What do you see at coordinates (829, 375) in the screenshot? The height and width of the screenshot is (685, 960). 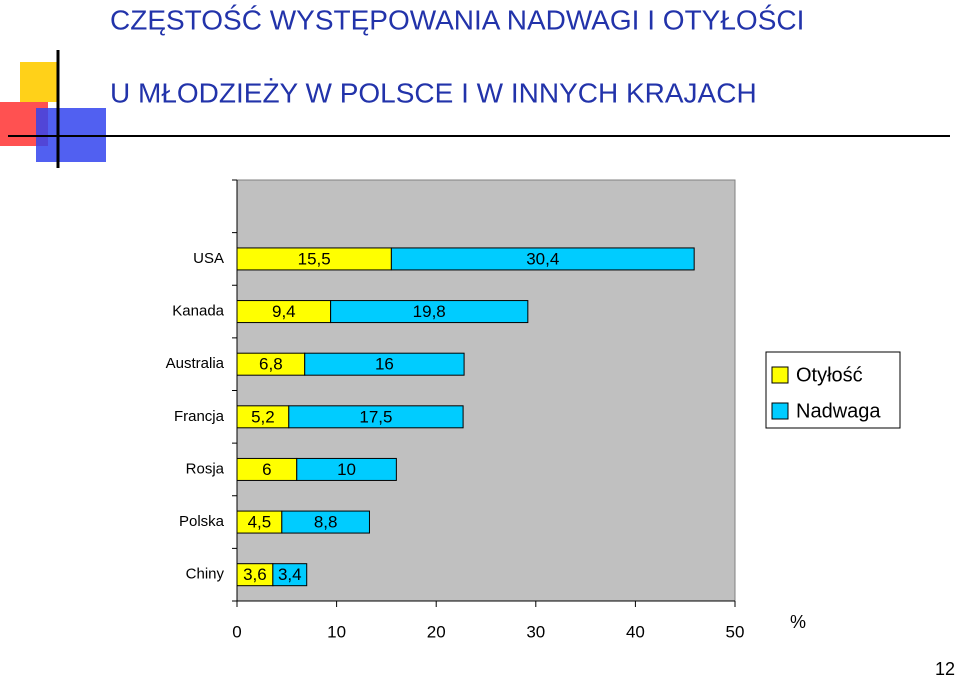 I see `legend-label: Otyłość` at bounding box center [829, 375].